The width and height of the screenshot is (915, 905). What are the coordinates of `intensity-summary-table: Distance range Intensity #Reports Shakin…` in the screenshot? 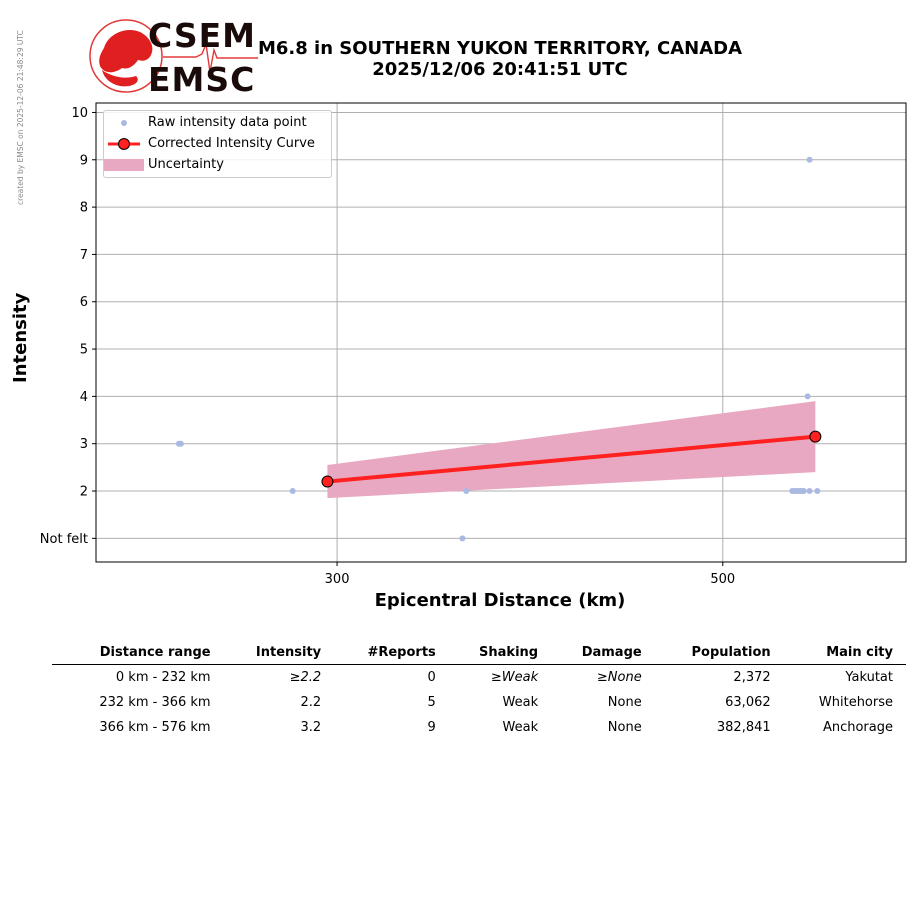 It's located at (479, 690).